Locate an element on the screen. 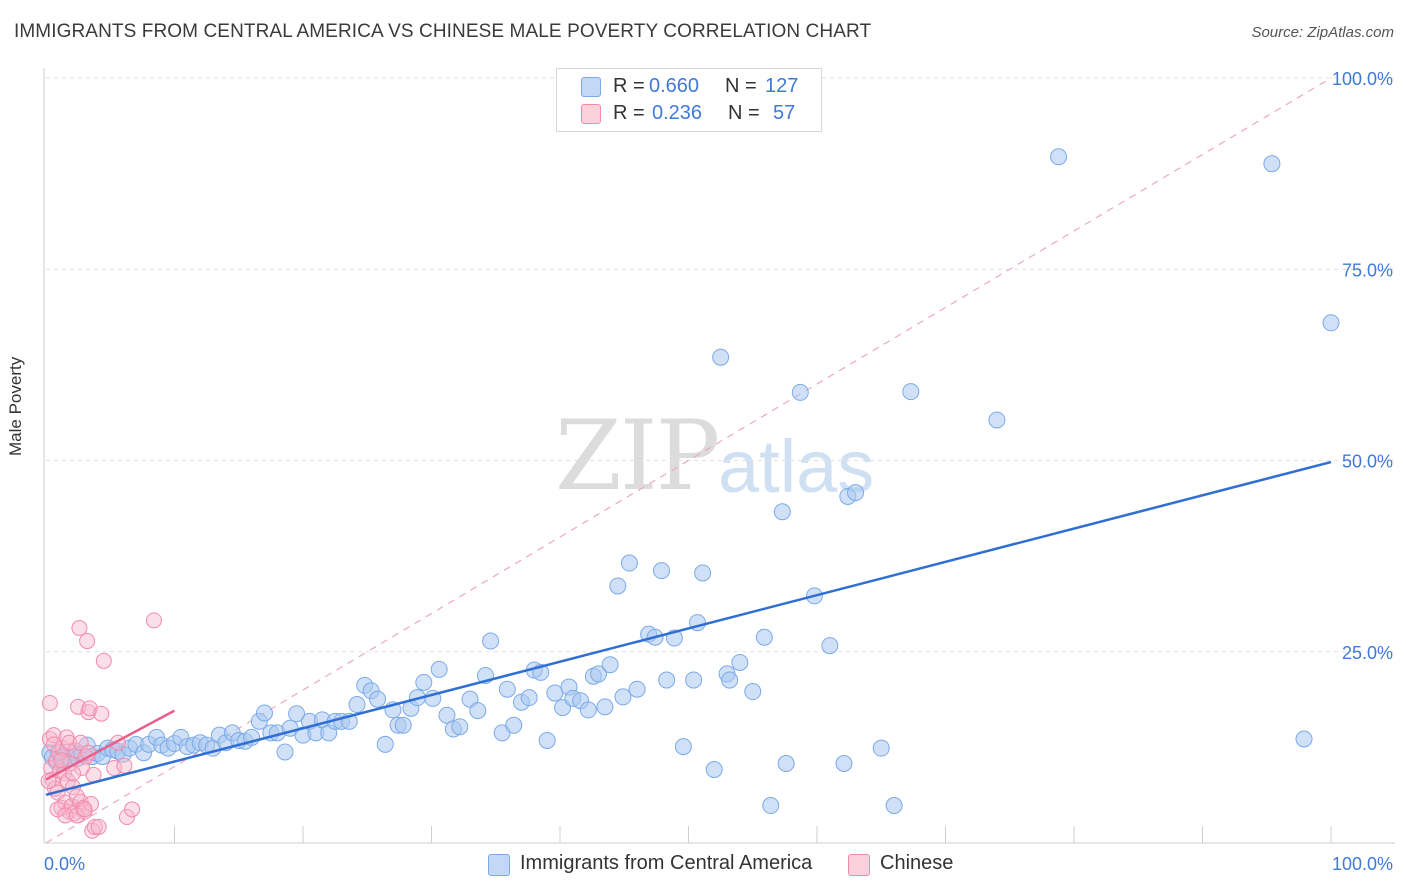 Image resolution: width=1406 pixels, height=892 pixels. stats-n-value: 57 is located at coordinates (784, 113).